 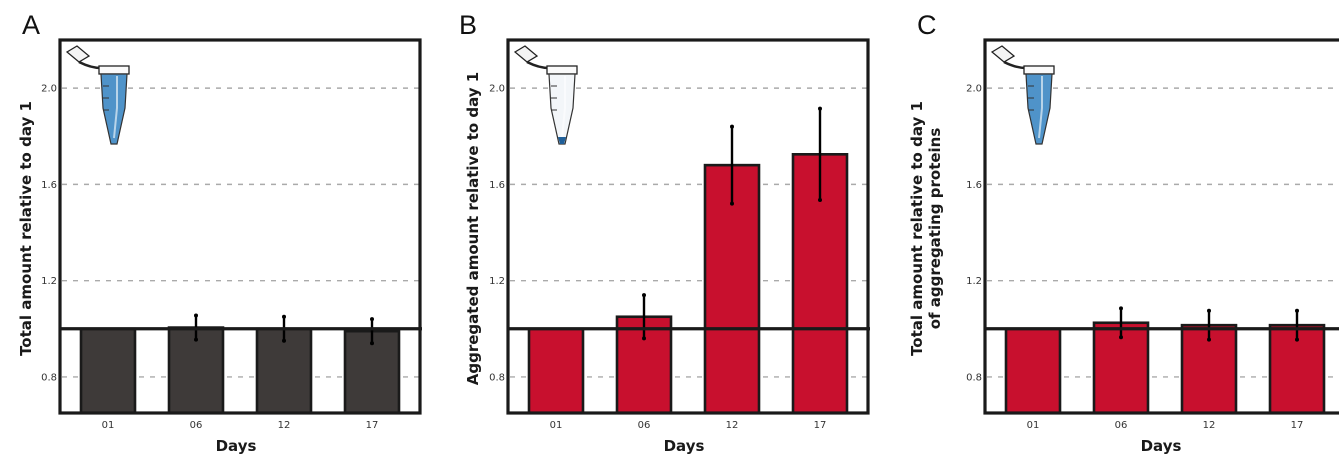 What do you see at coordinates (468, 25) in the screenshot?
I see `panel-letter: B` at bounding box center [468, 25].